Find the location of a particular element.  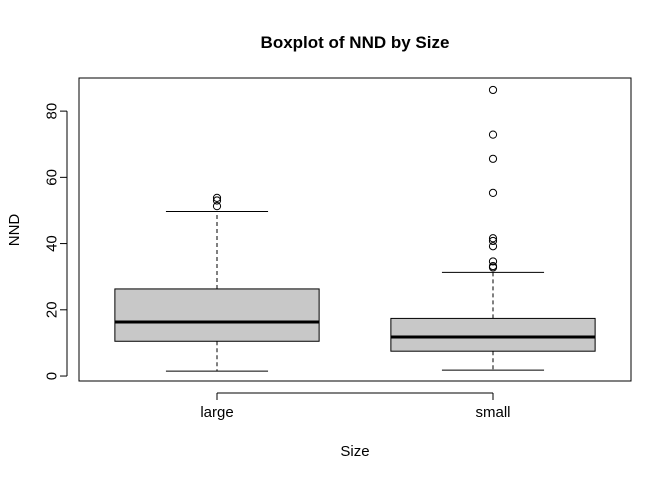

x-tick-label: small is located at coordinates (492, 412).